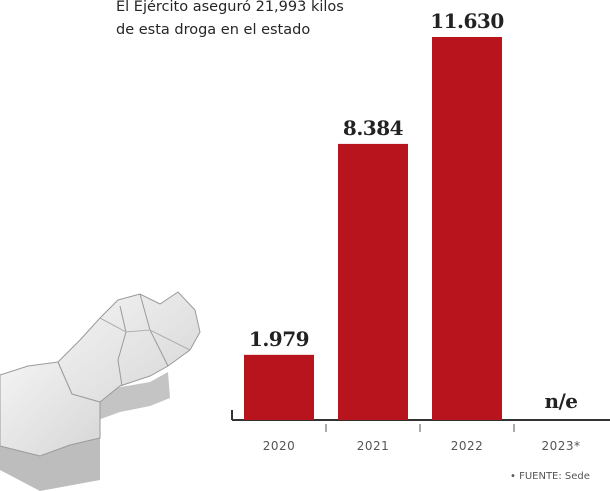 The width and height of the screenshot is (610, 491). Describe the element at coordinates (467, 446) in the screenshot. I see `x-tick-label-2022: 2022` at that location.